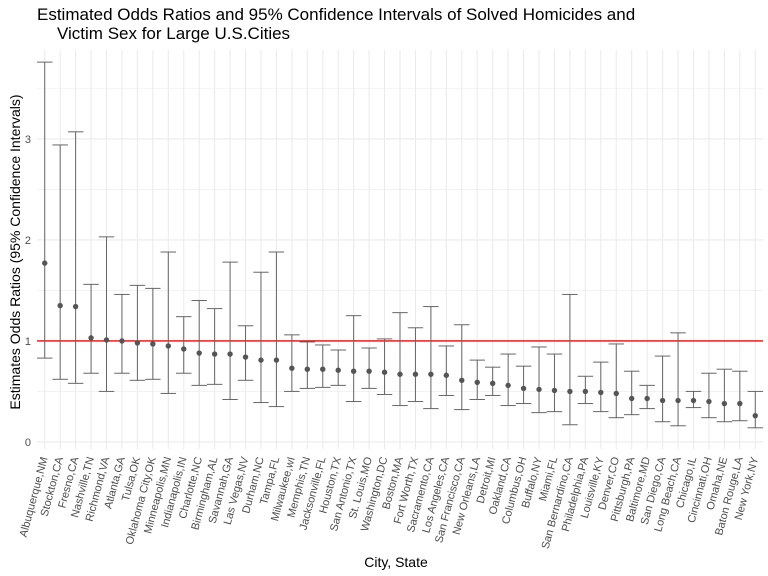 This screenshot has height=576, width=768. Describe the element at coordinates (28, 443) in the screenshot. I see `y-tick-label: 0` at that location.